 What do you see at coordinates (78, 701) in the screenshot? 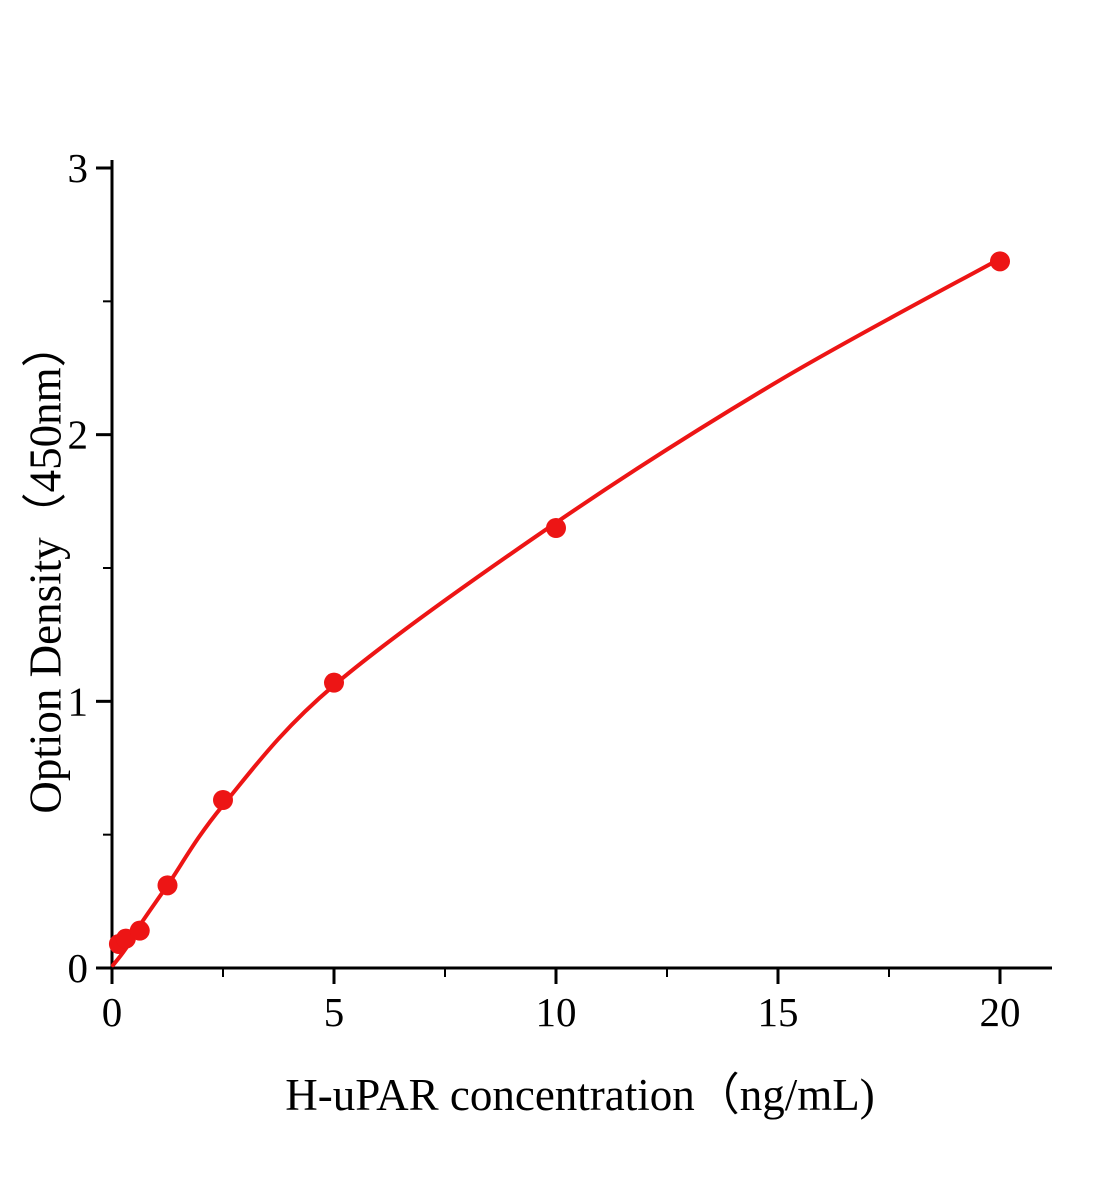
I see `svg-text: 1` at bounding box center [78, 701].